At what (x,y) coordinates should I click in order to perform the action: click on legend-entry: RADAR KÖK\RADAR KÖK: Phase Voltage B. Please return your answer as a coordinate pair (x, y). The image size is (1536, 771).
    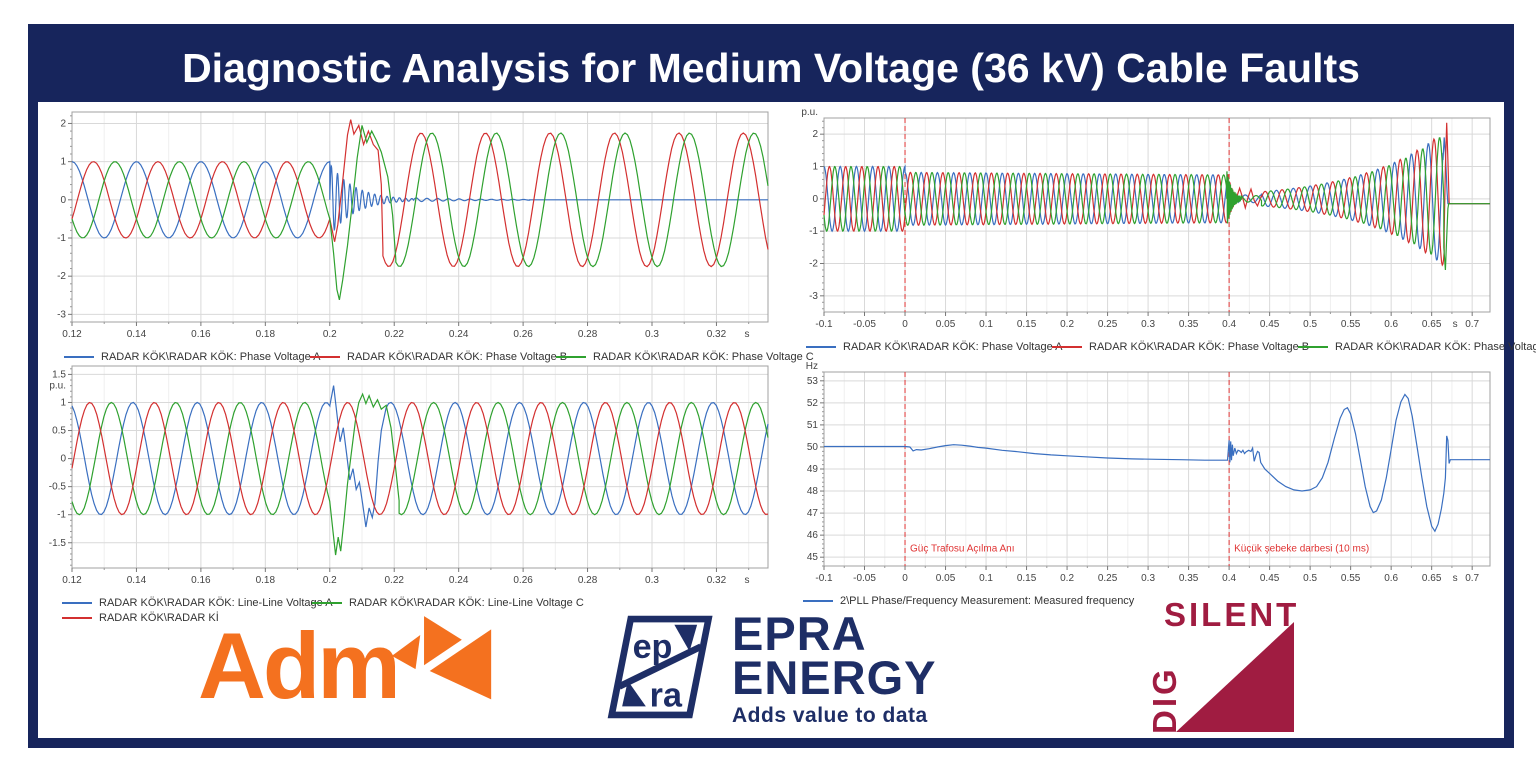
    Looking at the image, I should click on (1180, 347).